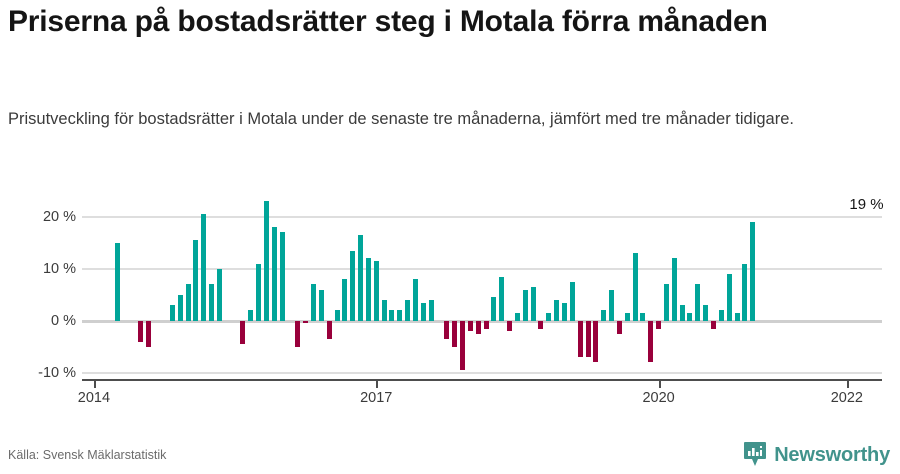  Describe the element at coordinates (59, 268) in the screenshot. I see `y-axis-tick-label: 10 %` at that location.